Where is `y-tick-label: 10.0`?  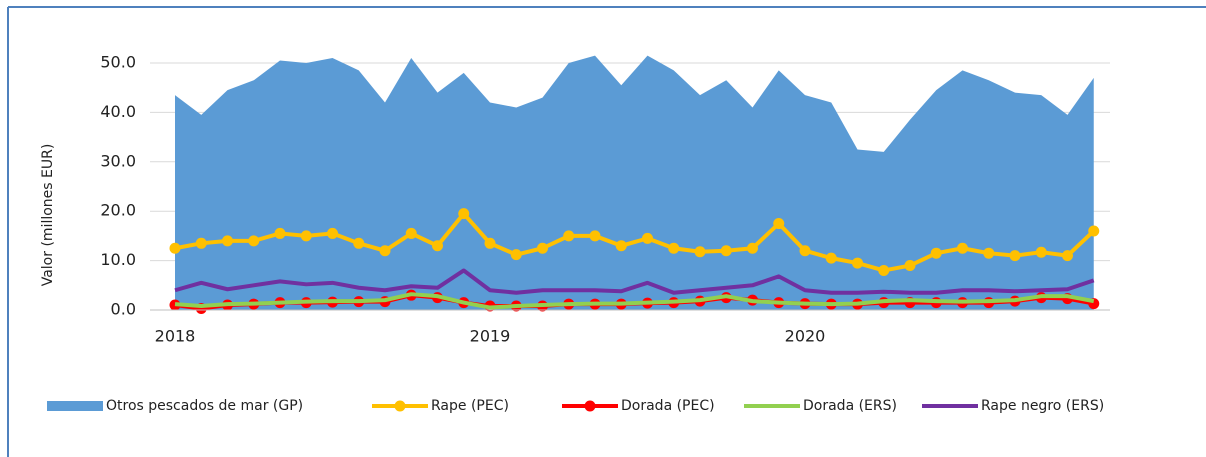 y-tick-label: 10.0 is located at coordinates (118, 259).